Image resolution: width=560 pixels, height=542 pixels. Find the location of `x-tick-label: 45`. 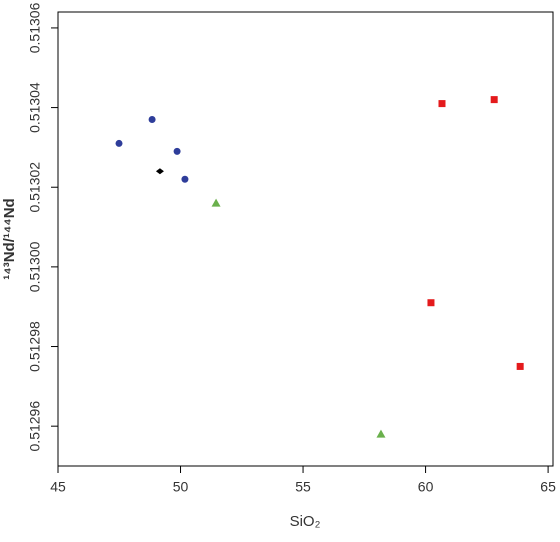

x-tick-label: 45 is located at coordinates (58, 487).